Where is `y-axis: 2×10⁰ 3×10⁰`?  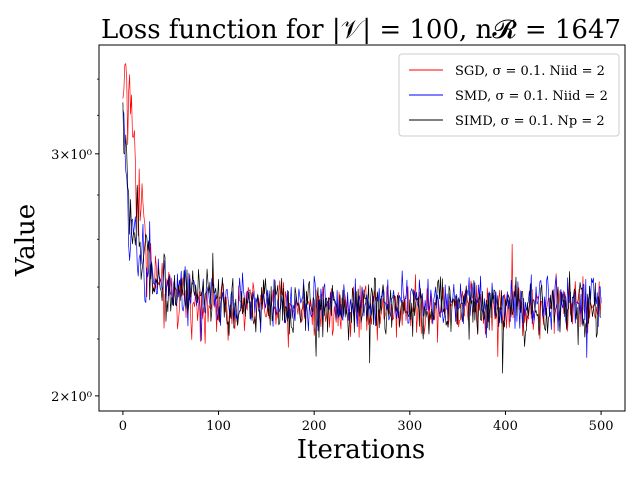 y-axis: 2×10⁰ 3×10⁰ is located at coordinates (75, 241).